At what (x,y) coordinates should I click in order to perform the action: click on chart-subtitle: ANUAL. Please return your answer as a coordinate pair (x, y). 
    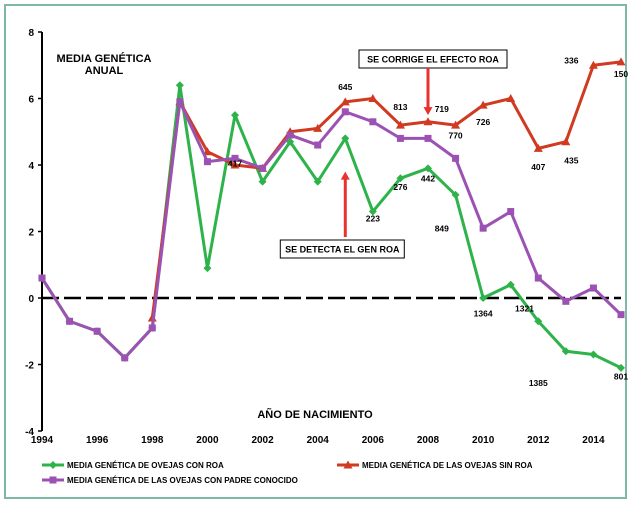
    Looking at the image, I should click on (104, 71).